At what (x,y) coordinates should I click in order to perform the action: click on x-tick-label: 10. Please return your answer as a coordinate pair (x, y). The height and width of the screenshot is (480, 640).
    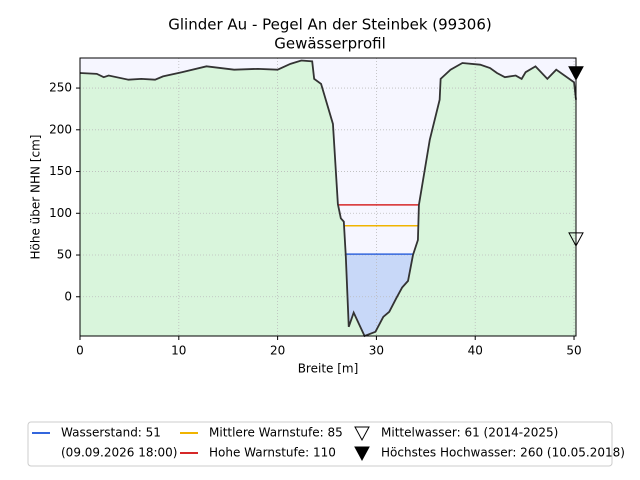
    Looking at the image, I should click on (178, 351).